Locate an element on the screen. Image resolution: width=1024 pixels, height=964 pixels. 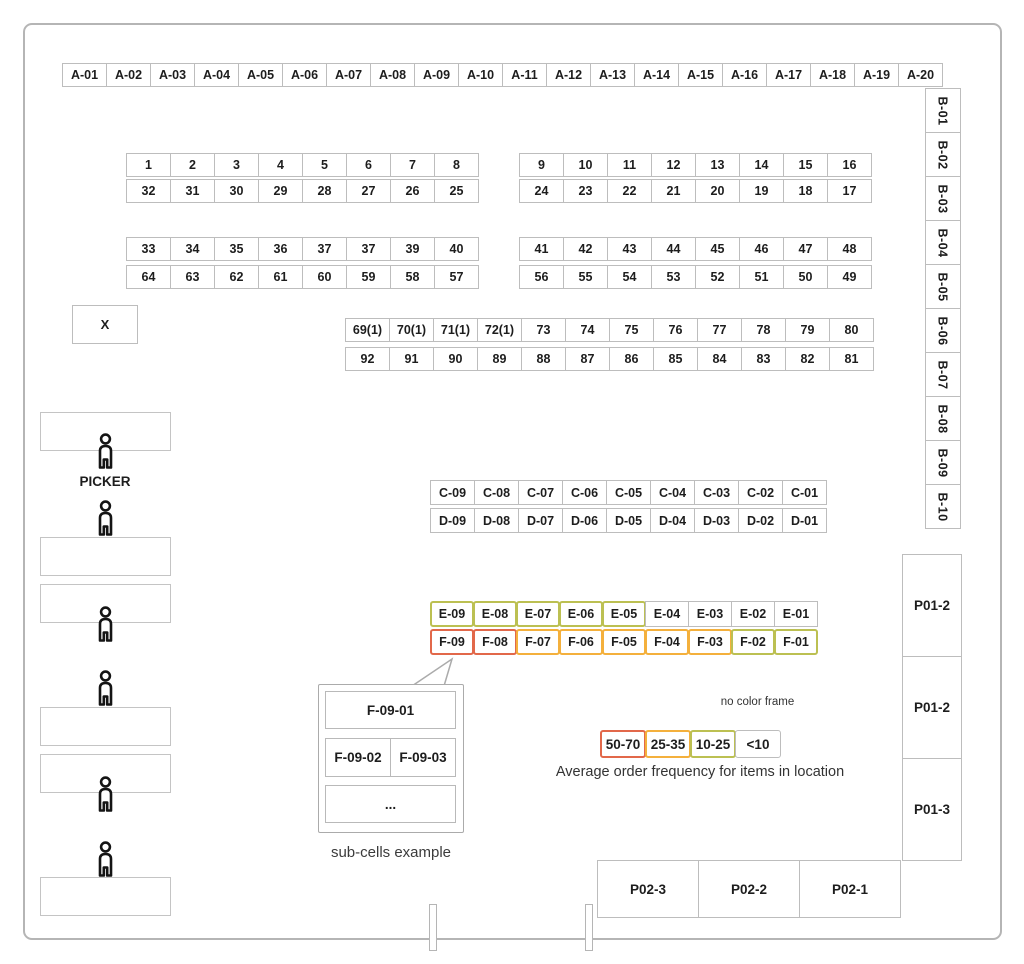
door-post is located at coordinates (589, 927).